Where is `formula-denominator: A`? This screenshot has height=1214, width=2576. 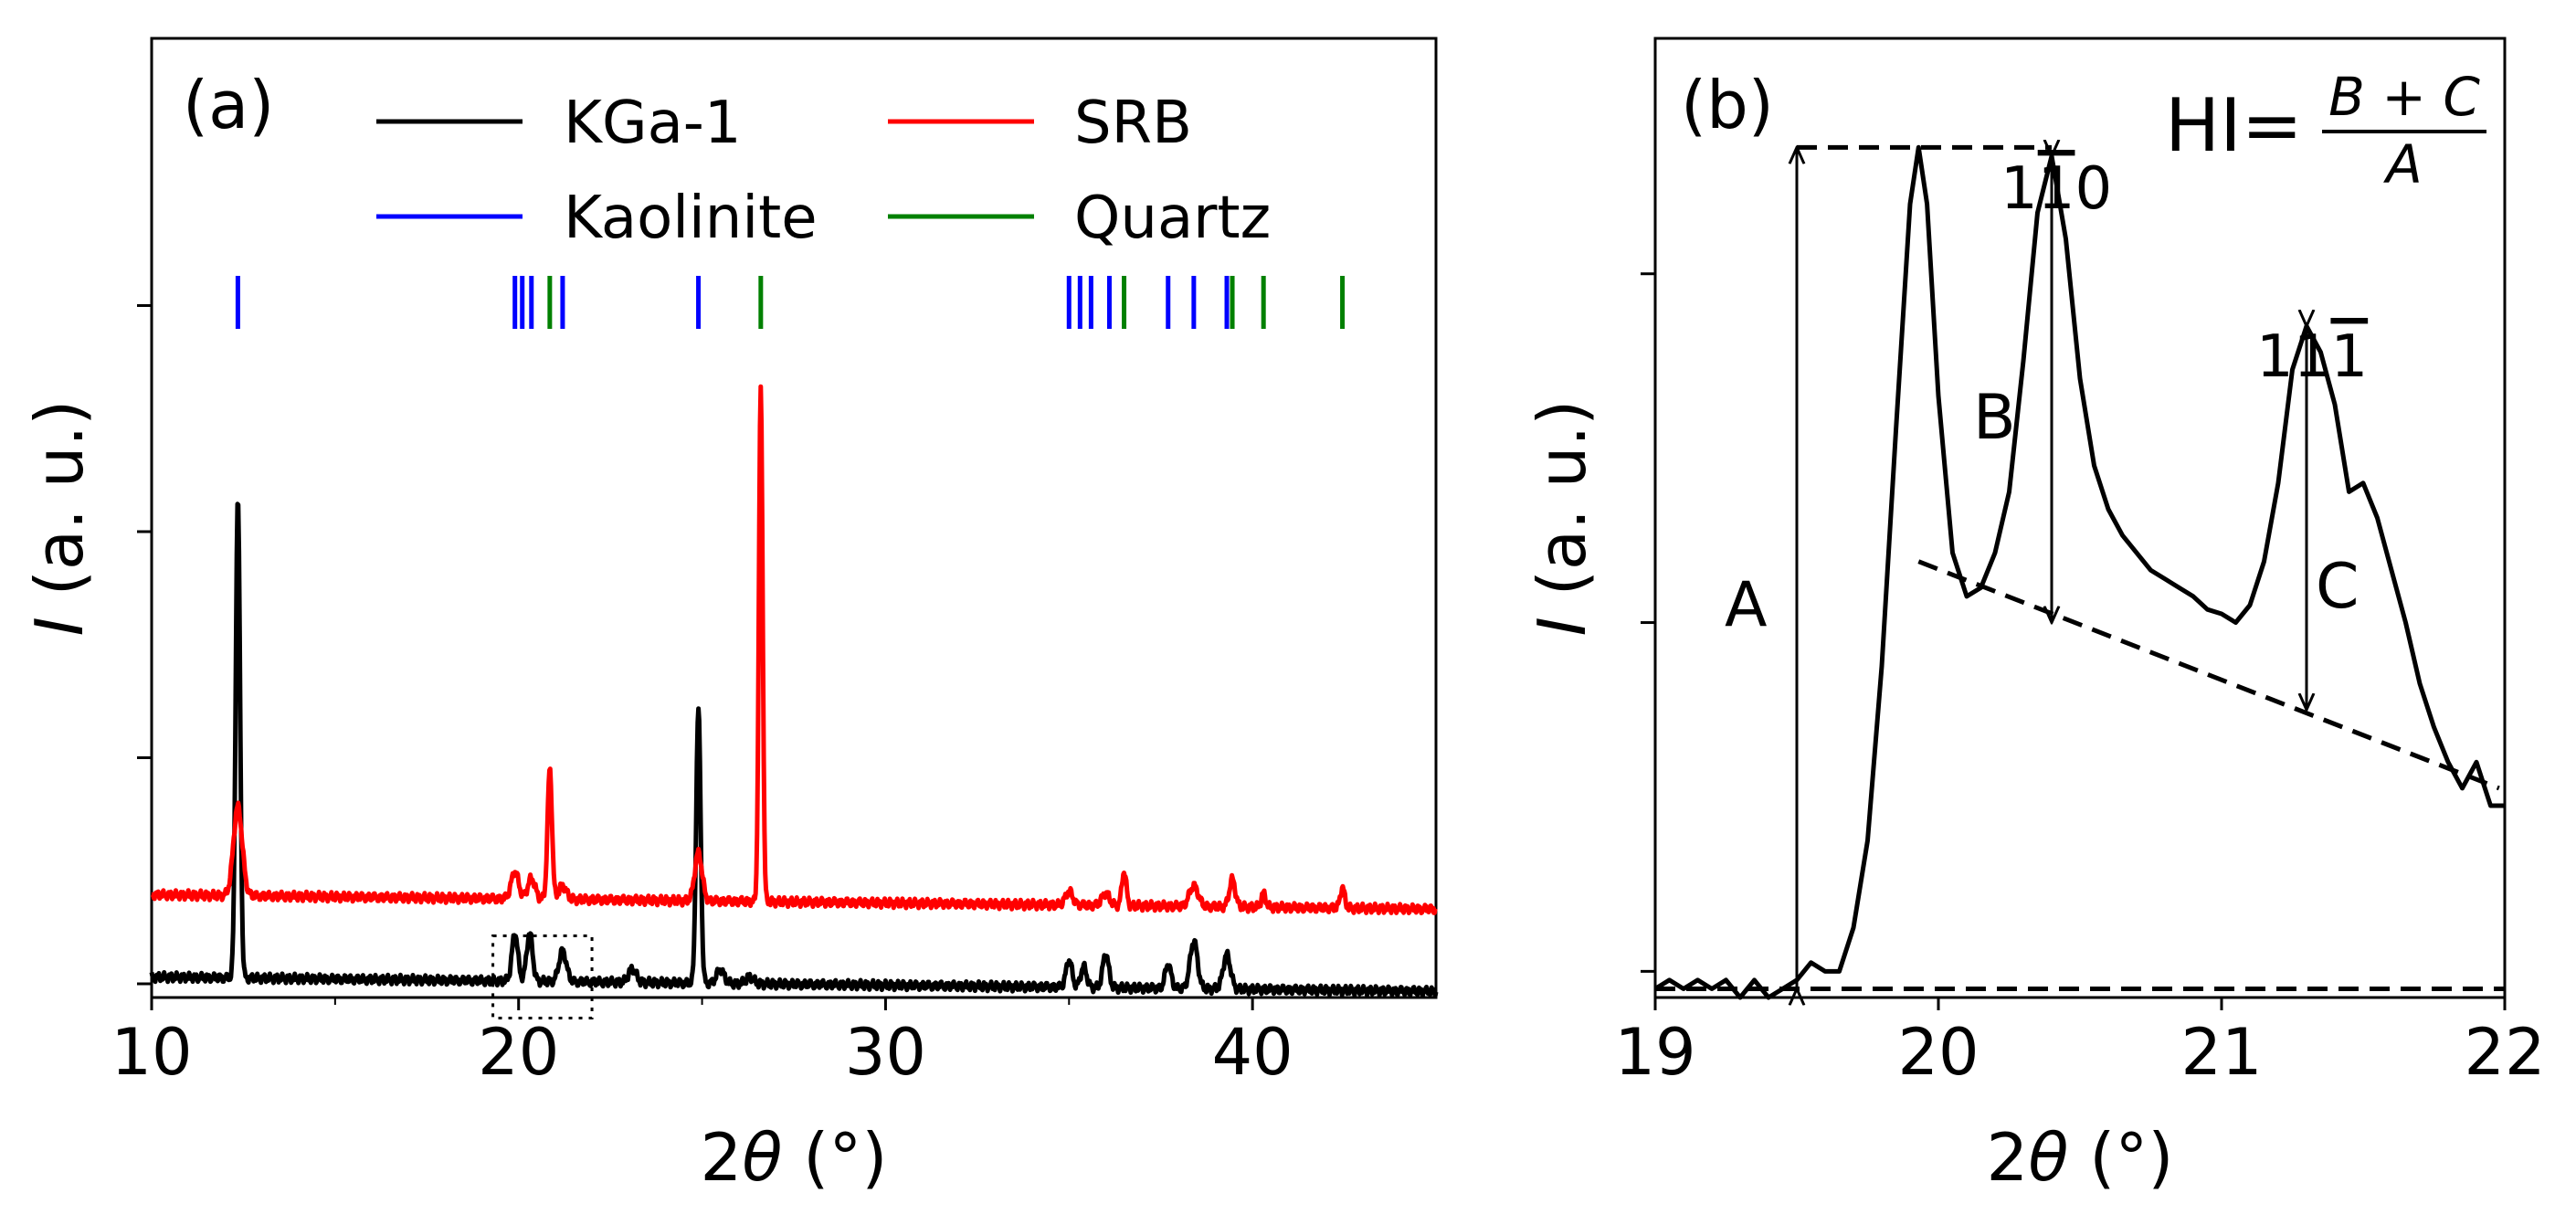 formula-denominator: A is located at coordinates (2402, 164).